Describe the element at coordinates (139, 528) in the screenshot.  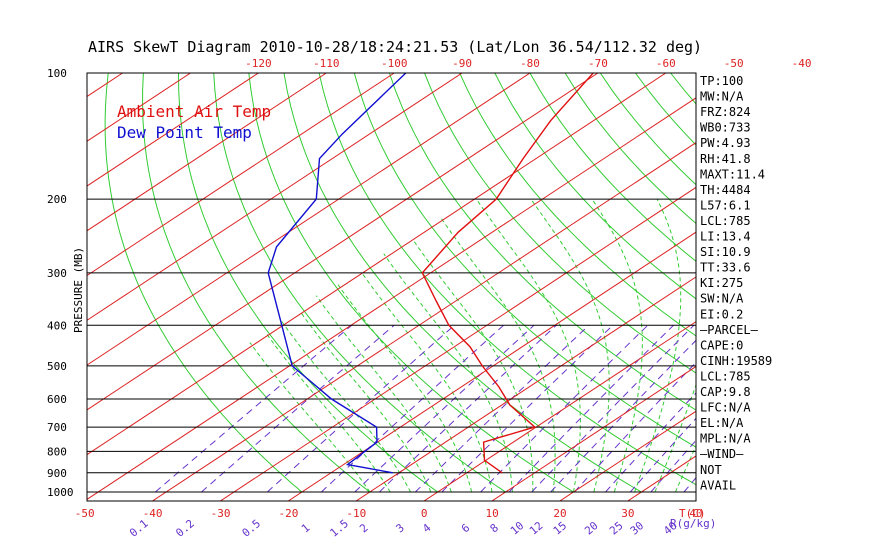
I see `mixing-ratio-label: 0.1` at that location.